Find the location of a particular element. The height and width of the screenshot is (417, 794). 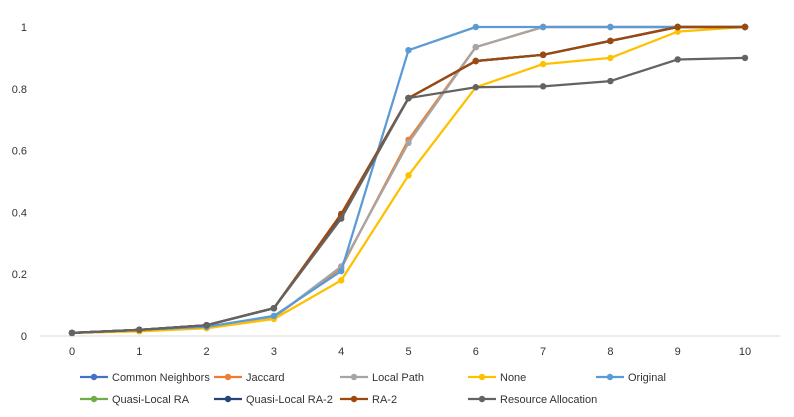

x-tick-label: 6 is located at coordinates (476, 352).